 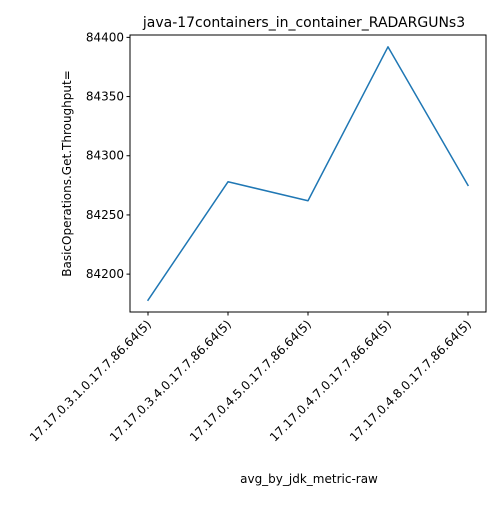 I want to click on y-axis-label: BasicOperations.Get.Throughput=, so click(x=67, y=173).